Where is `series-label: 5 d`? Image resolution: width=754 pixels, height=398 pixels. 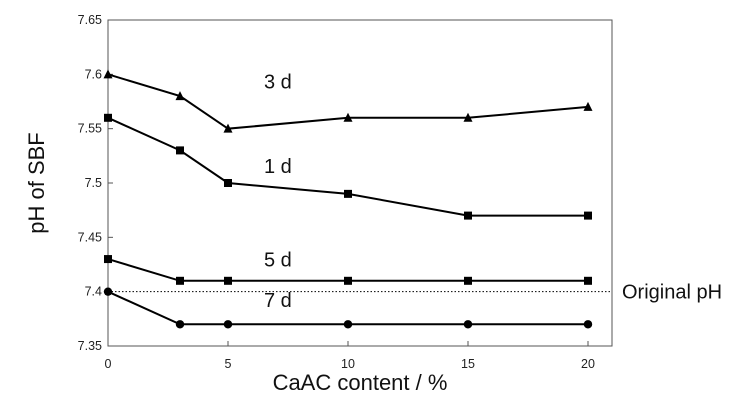 series-label: 5 d is located at coordinates (278, 261).